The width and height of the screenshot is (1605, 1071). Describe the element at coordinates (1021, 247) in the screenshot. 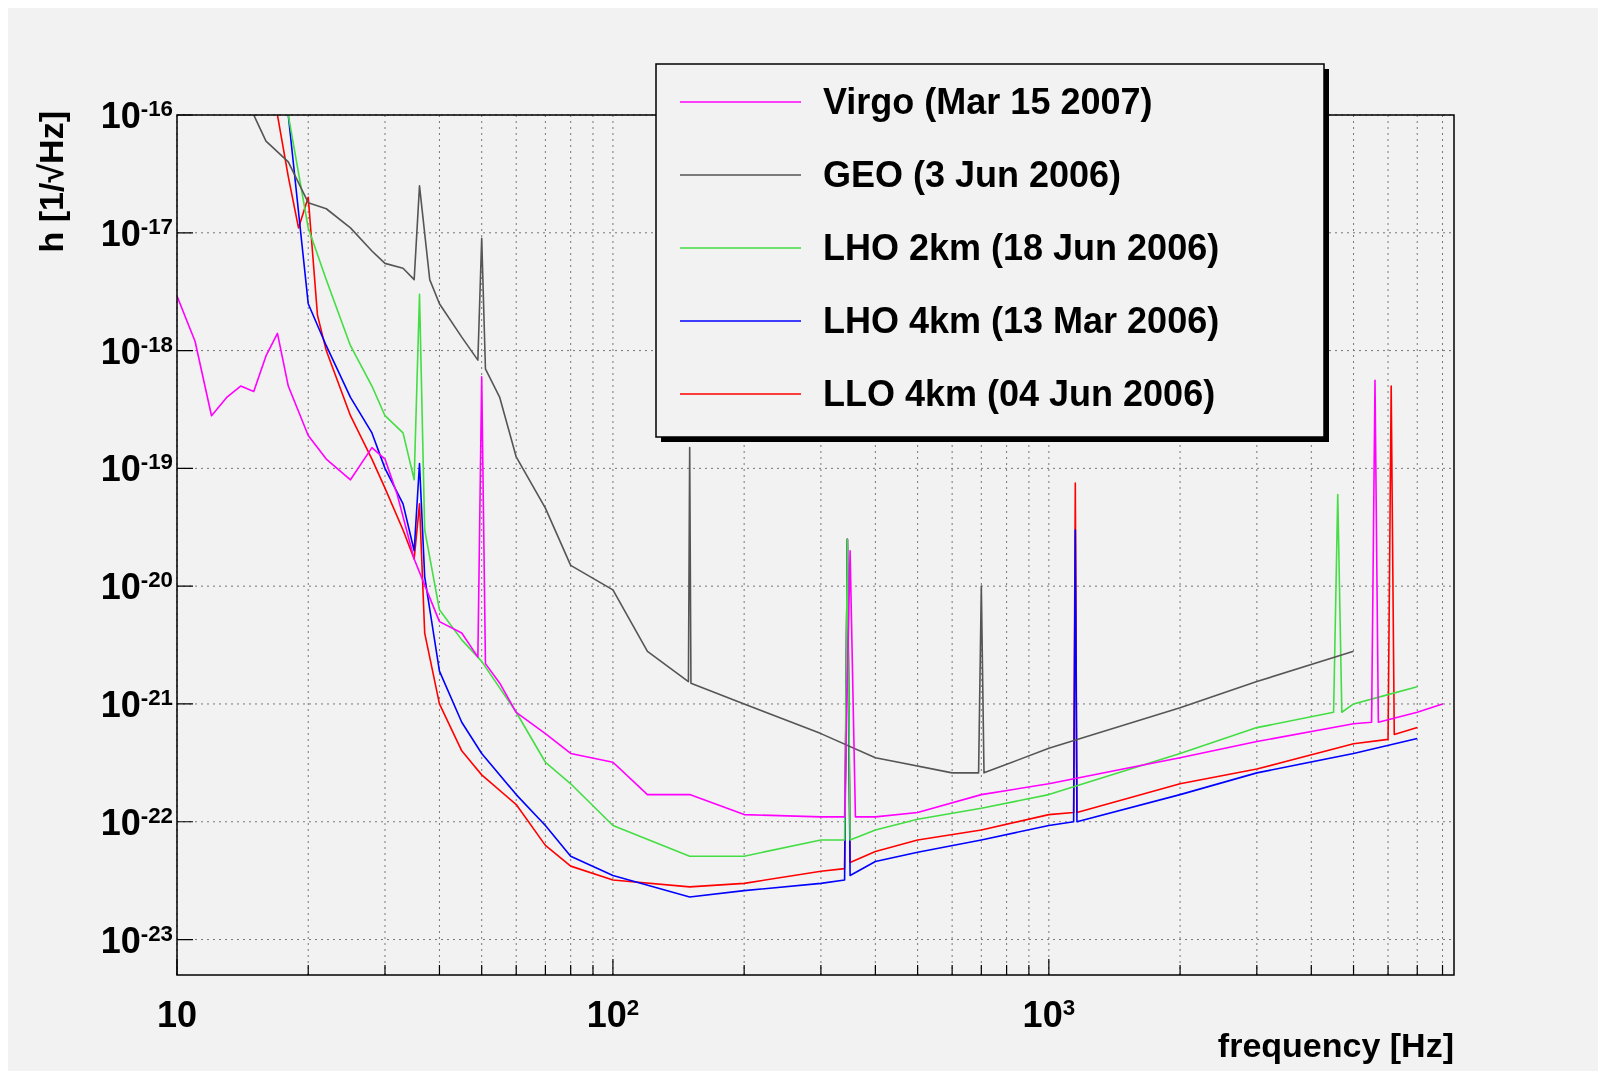

I see `legend-label: LHO 2km (18 Jun 2006)` at that location.